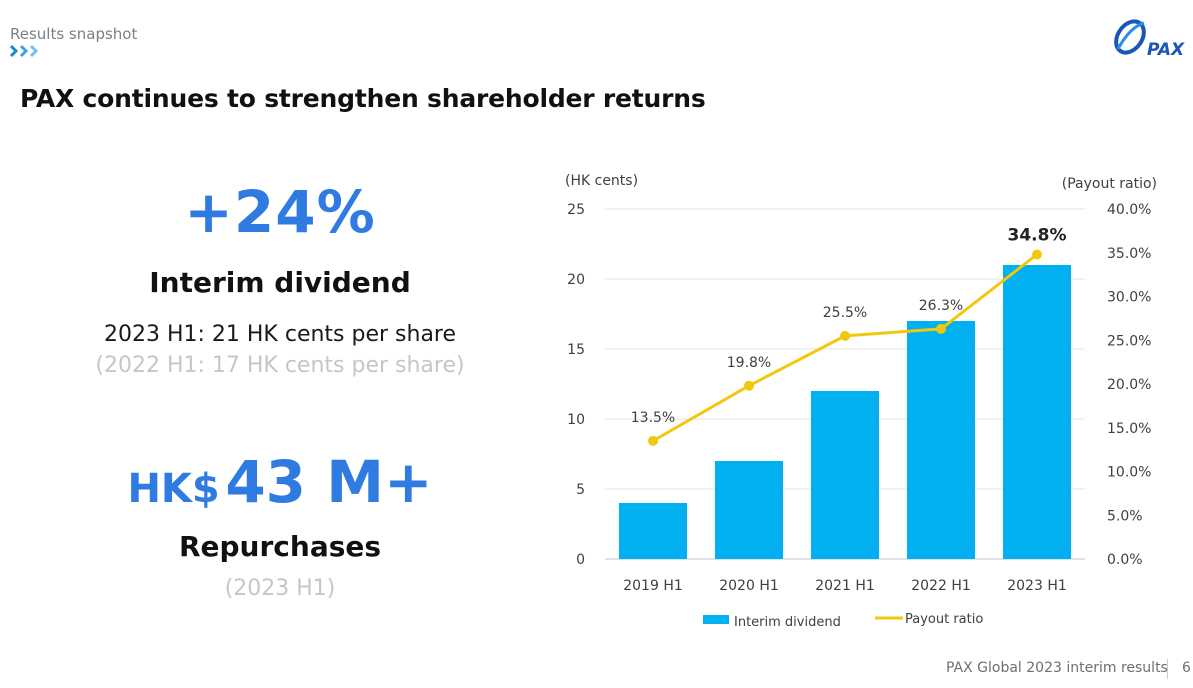 The image size is (1193, 688). What do you see at coordinates (1129, 254) in the screenshot?
I see `y2-tick-label: 35.0%` at bounding box center [1129, 254].